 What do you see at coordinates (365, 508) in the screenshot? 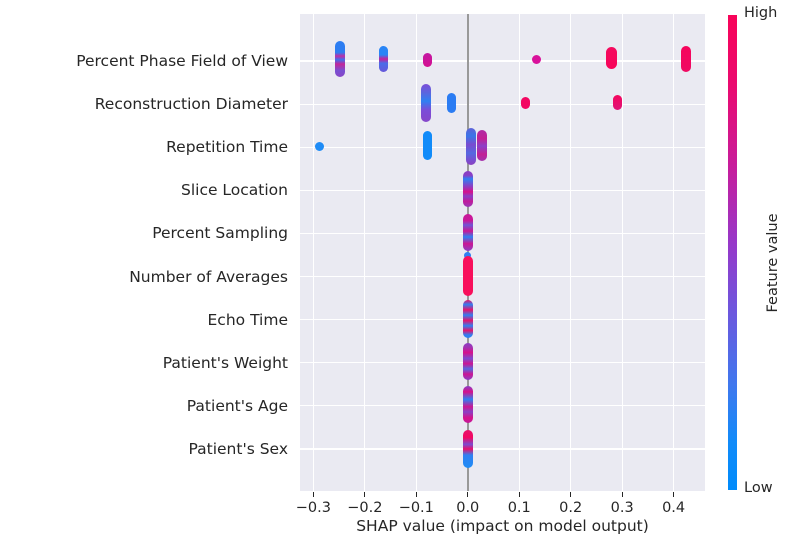
I see `x-tick-label: −0.2` at bounding box center [365, 508].